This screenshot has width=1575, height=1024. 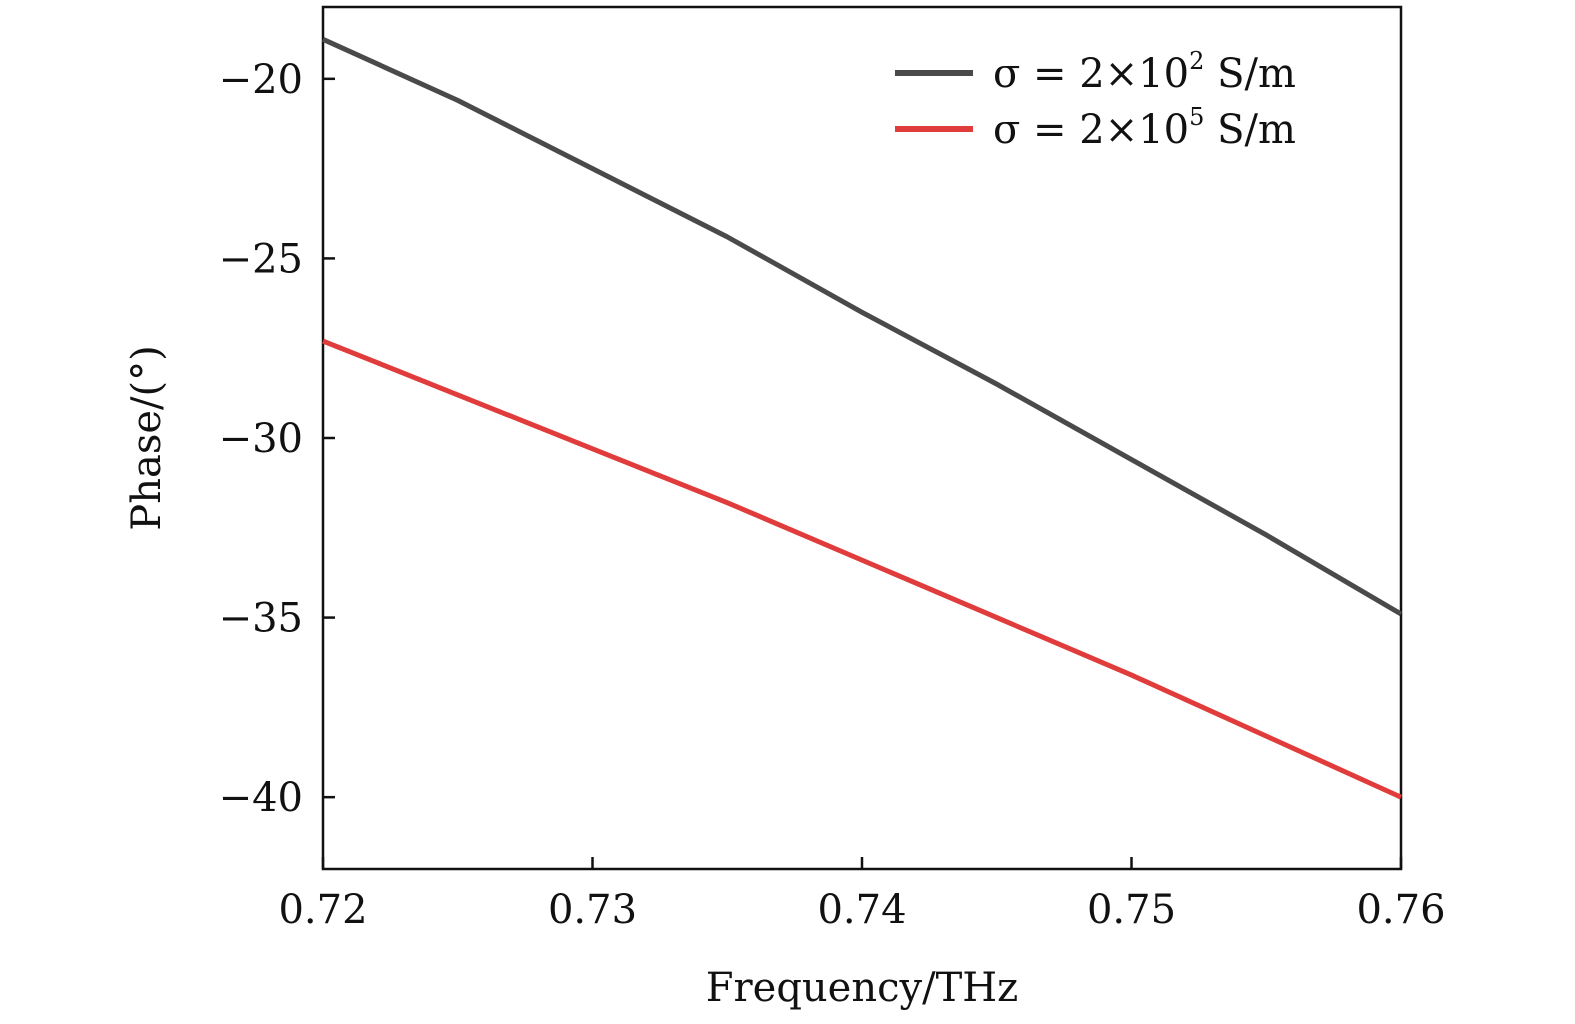 What do you see at coordinates (261, 80) in the screenshot?
I see `y-tick-label: −20` at bounding box center [261, 80].